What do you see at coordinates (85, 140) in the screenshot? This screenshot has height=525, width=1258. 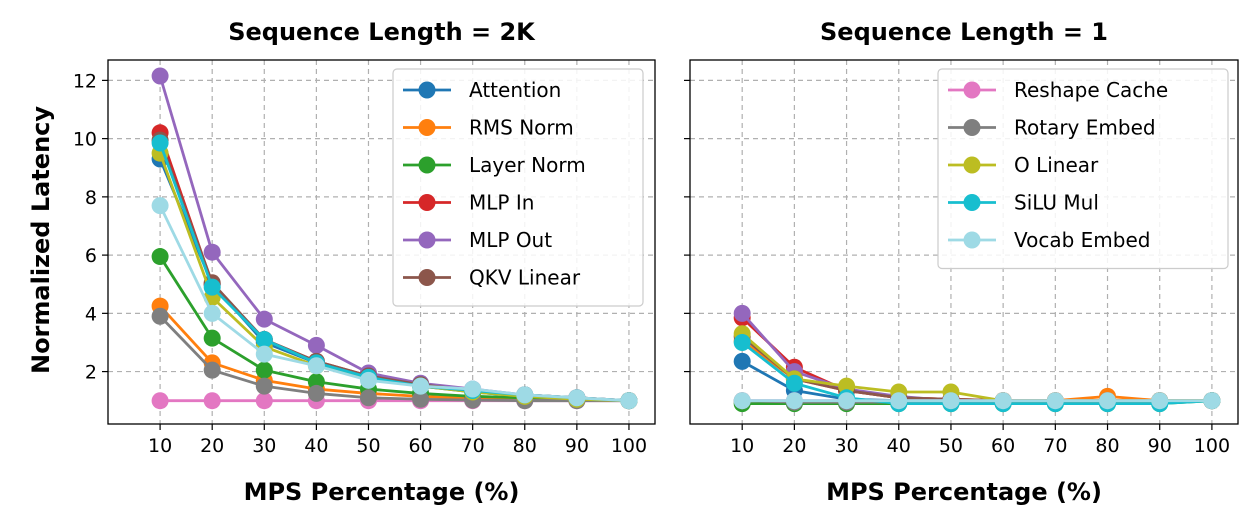 I see `y-tick-label: 10` at bounding box center [85, 140].